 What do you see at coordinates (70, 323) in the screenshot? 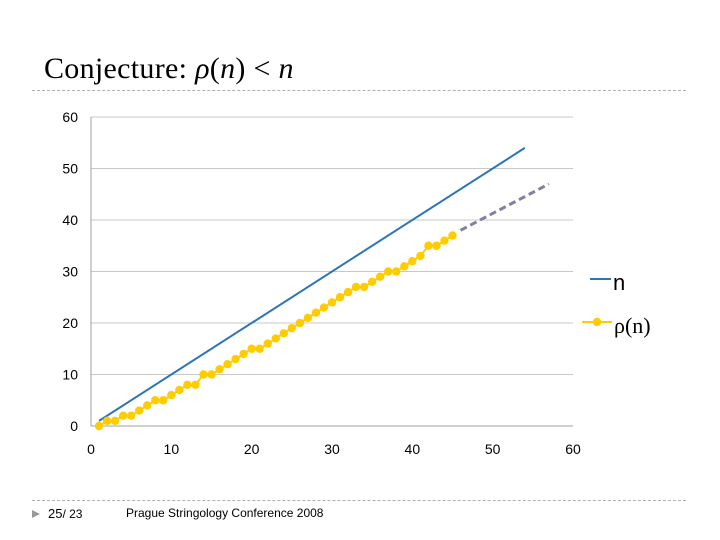
I see `y-tick-label-2: 20` at bounding box center [70, 323].